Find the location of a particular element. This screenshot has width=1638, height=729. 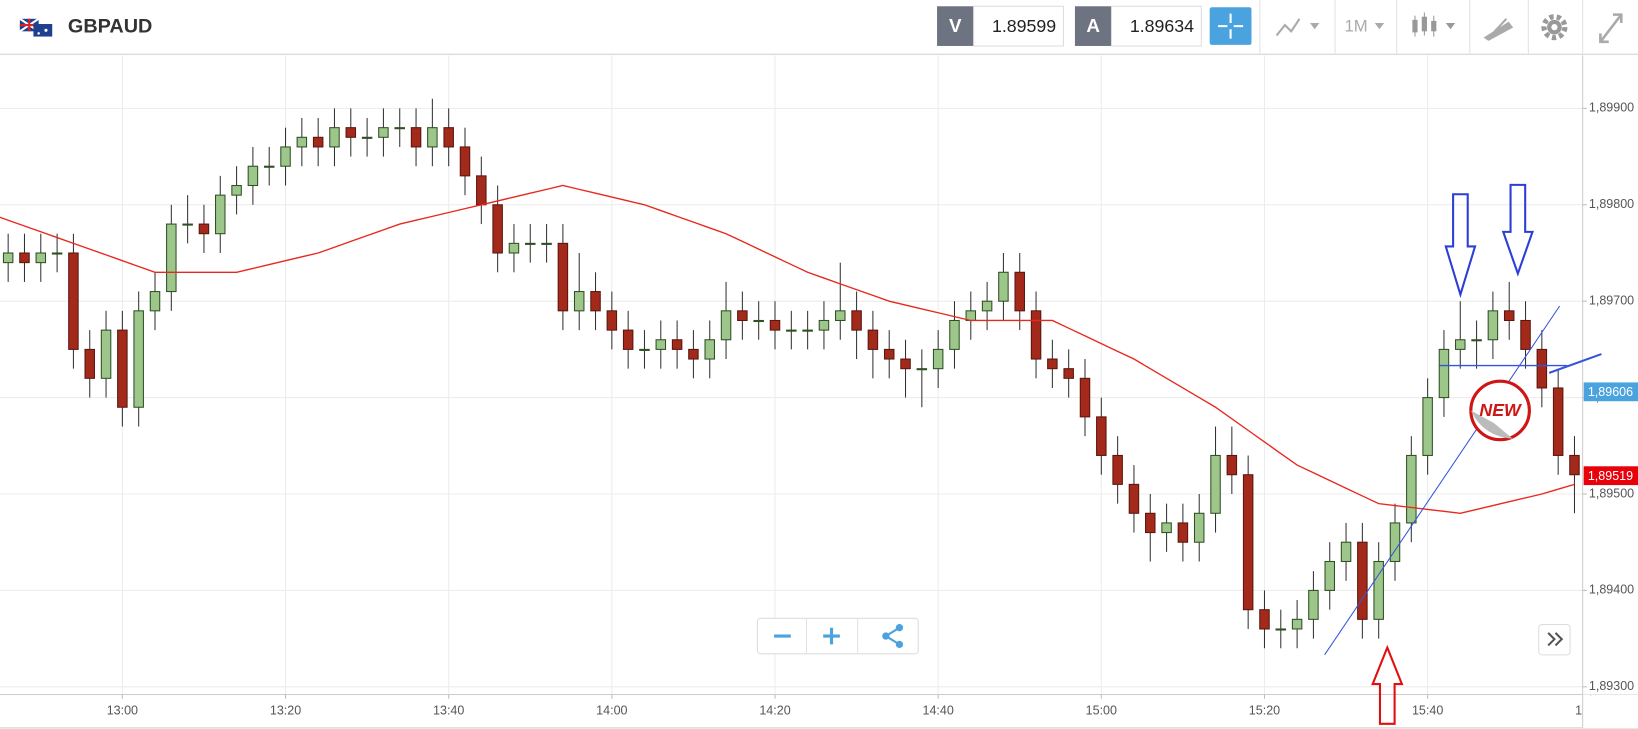

x-tick-label: 13:20 is located at coordinates (285, 711).